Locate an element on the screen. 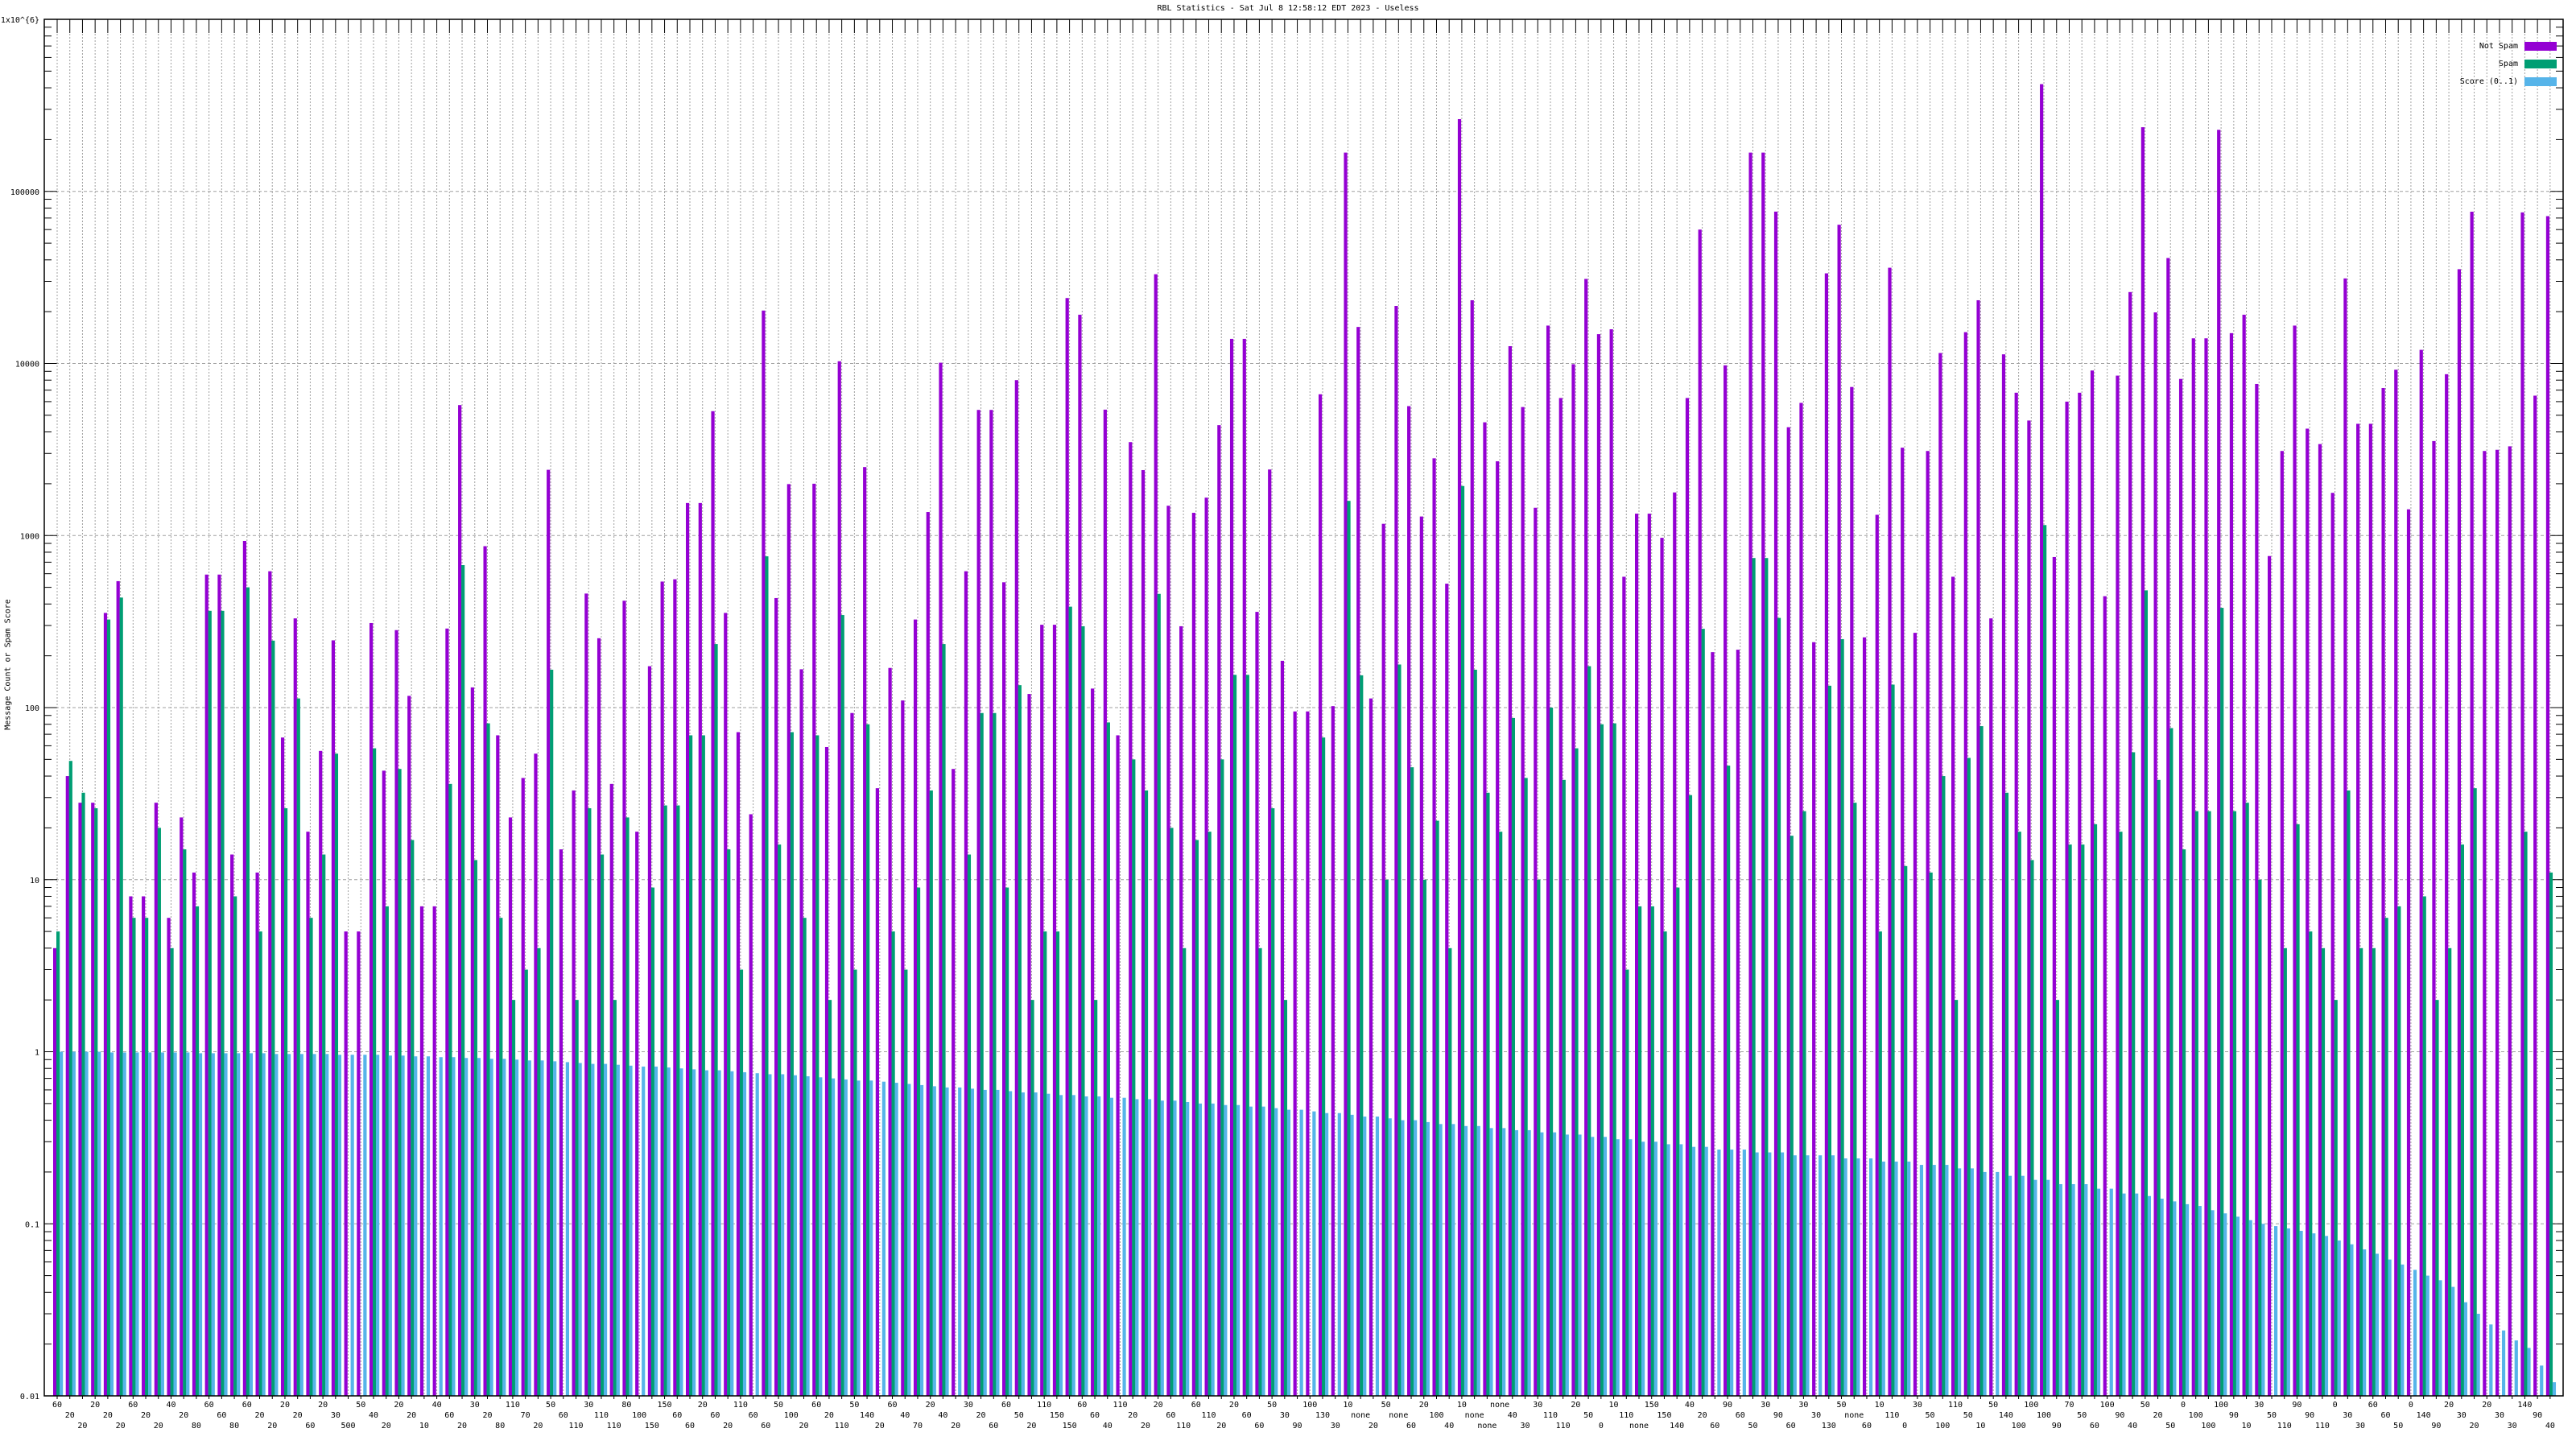 The width and height of the screenshot is (2576, 1449). x-tick-label: 10 is located at coordinates (1462, 1405).